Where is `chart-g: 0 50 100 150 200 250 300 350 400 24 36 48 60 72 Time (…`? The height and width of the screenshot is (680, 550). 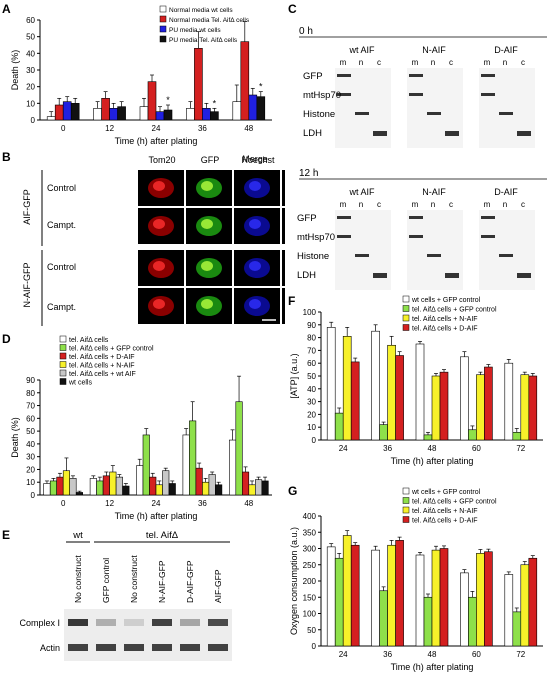
chart-g: 0 50 100 150 200 250 300 350 400 24 36 48 60 72 Time (… is located at coordinates (416, 579).